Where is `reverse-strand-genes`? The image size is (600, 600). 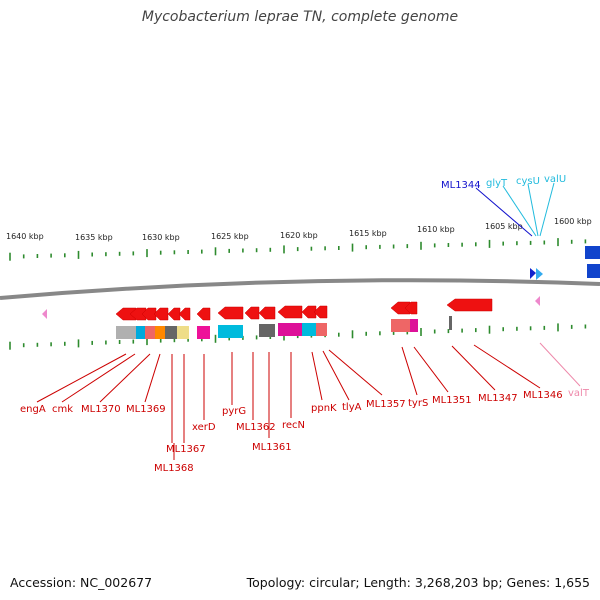 reverse-strand-genes is located at coordinates (304, 309).